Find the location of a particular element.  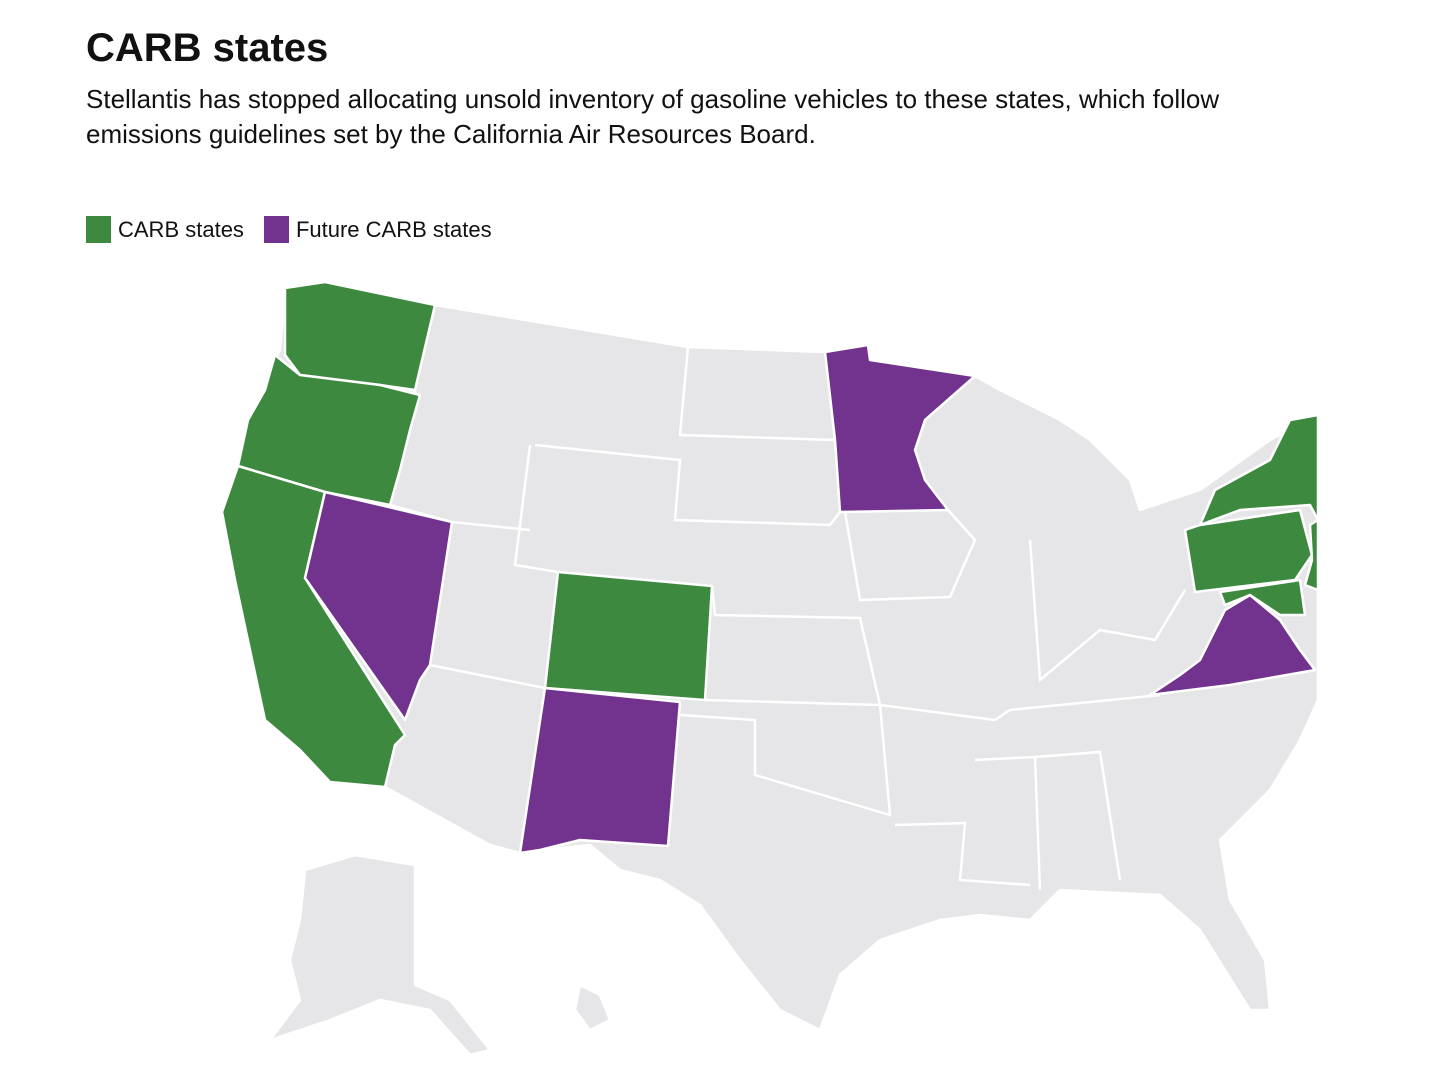

legend-label: CARB states is located at coordinates (181, 229).